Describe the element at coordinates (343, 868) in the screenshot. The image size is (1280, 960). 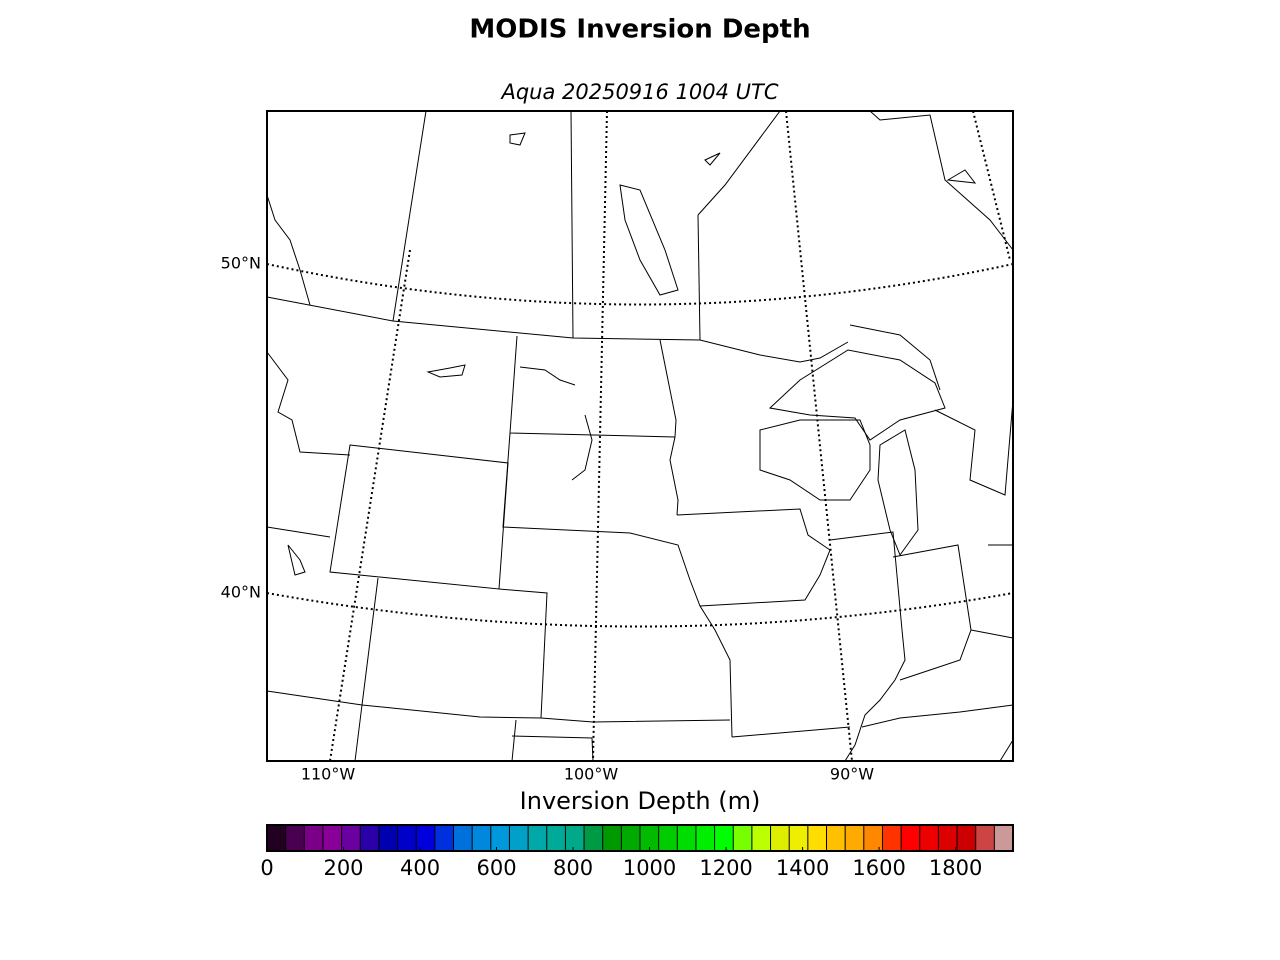
I see `colorbar-tick-label: 200` at that location.